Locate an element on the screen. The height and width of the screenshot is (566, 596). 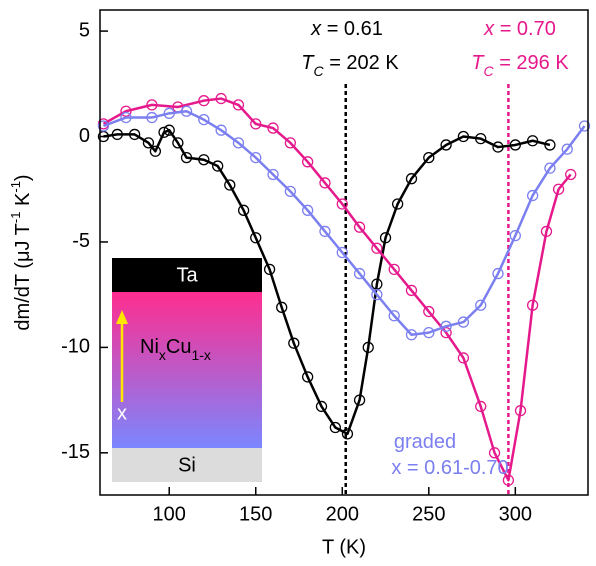
annotation: graded is located at coordinates (425, 442).